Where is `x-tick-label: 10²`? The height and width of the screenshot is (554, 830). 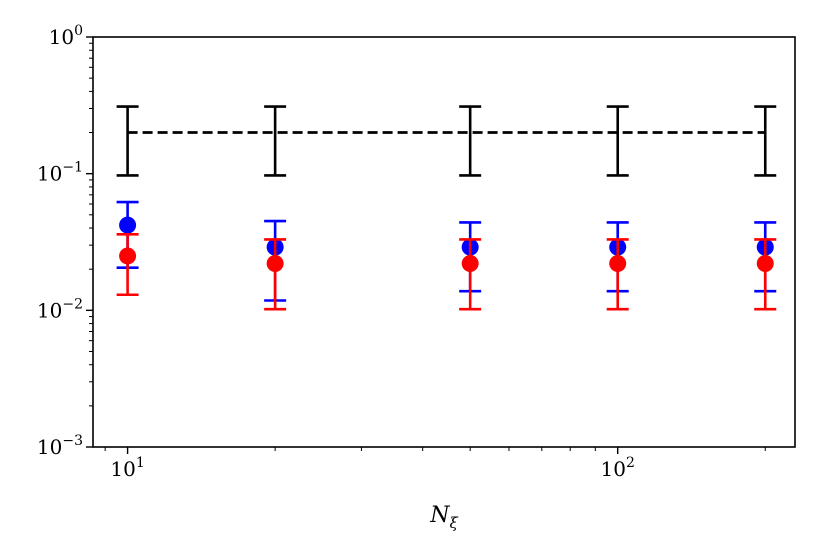
x-tick-label: 10² is located at coordinates (618, 468).